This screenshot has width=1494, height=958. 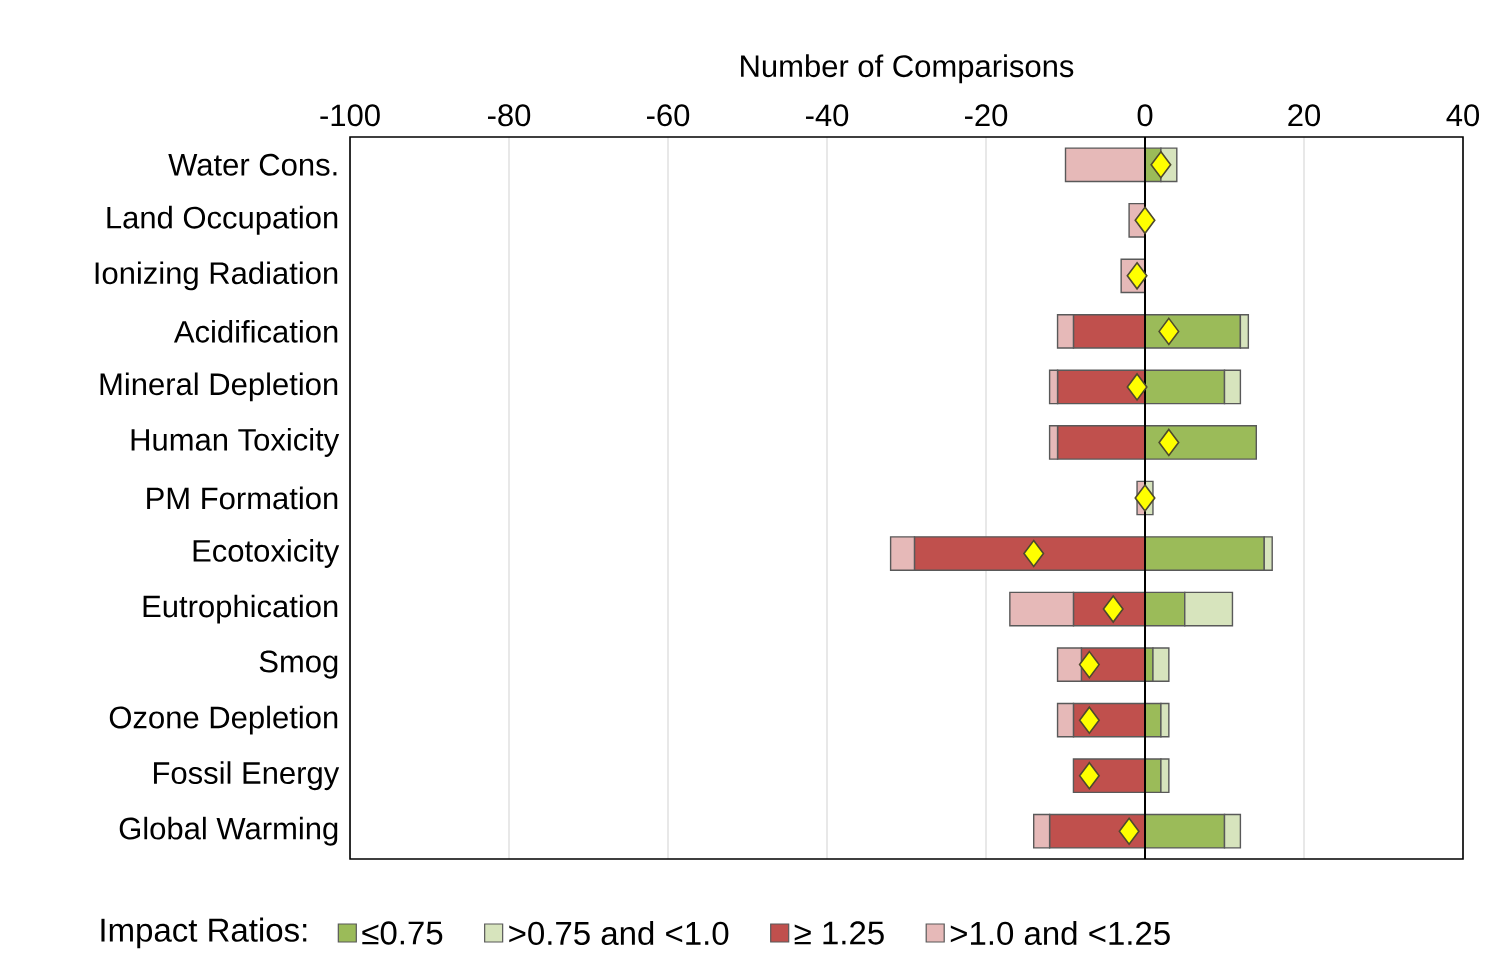 What do you see at coordinates (204, 933) in the screenshot?
I see `legend-title: Impact Ratios:` at bounding box center [204, 933].